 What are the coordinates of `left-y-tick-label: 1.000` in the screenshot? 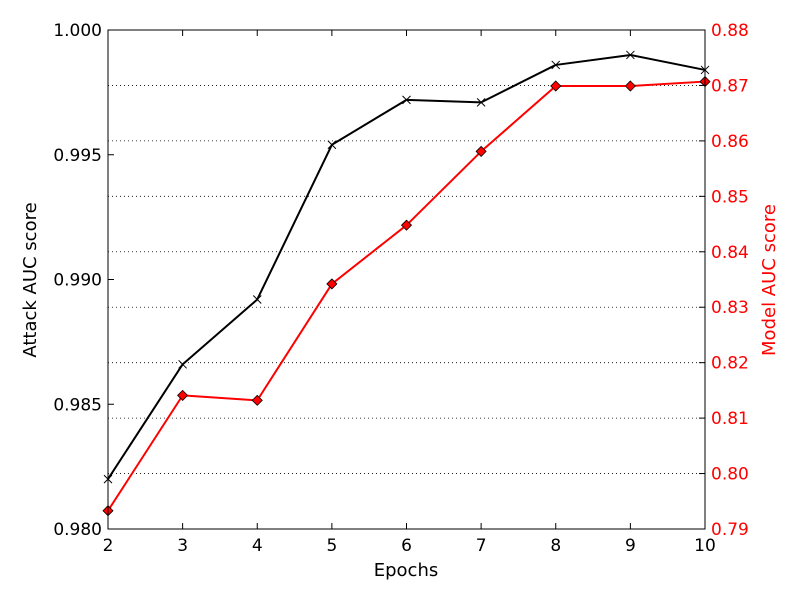 It's located at (77, 31).